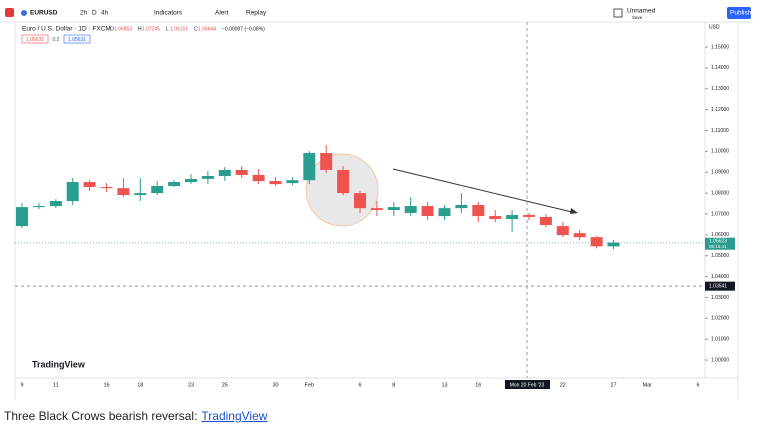 The width and height of the screenshot is (762, 427). I want to click on crosshair-date-bg, so click(527, 384).